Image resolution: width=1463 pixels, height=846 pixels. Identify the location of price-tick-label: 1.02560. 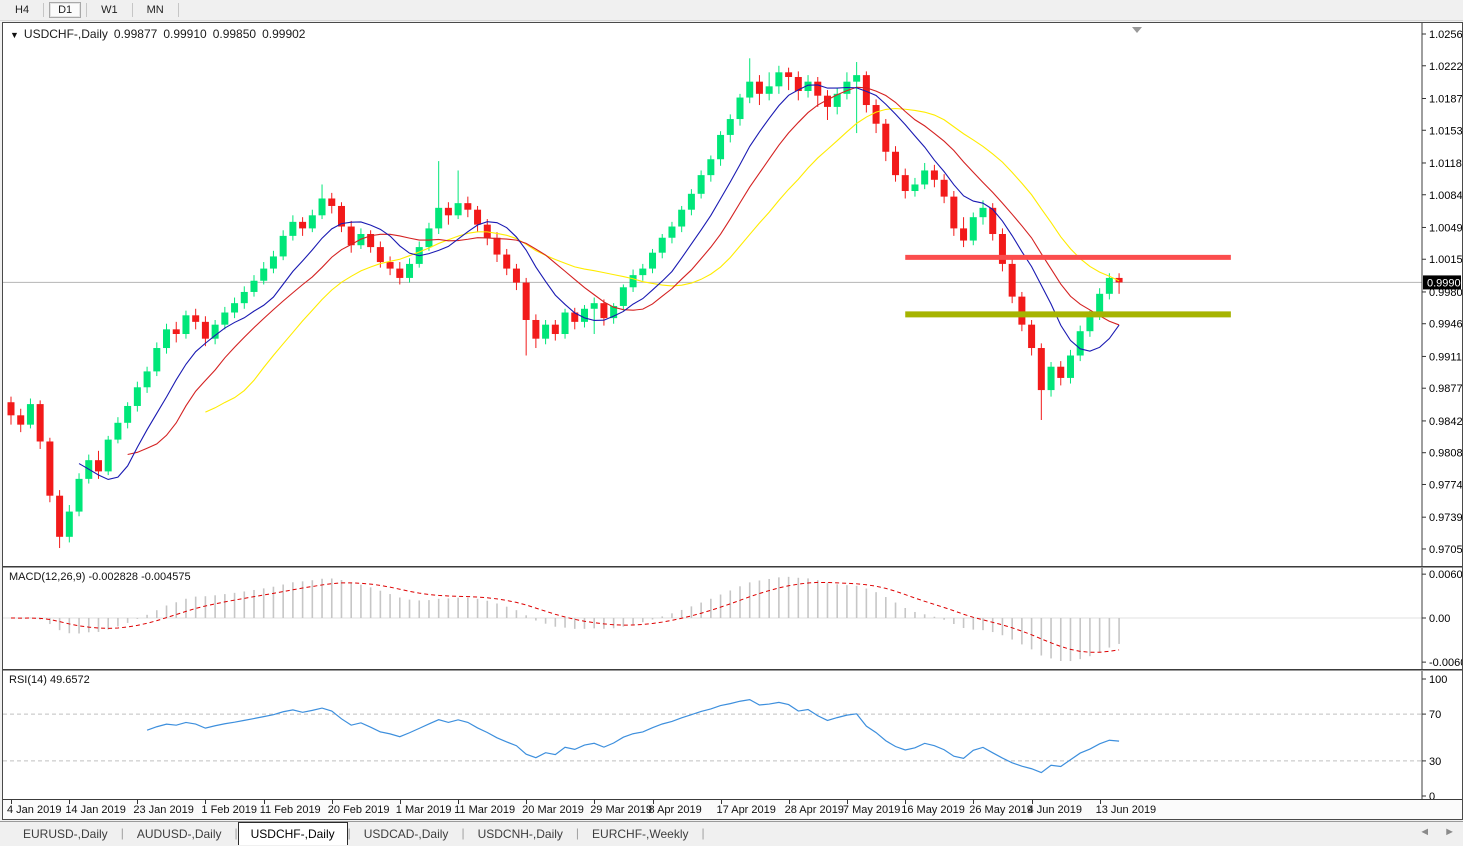
(1445, 35).